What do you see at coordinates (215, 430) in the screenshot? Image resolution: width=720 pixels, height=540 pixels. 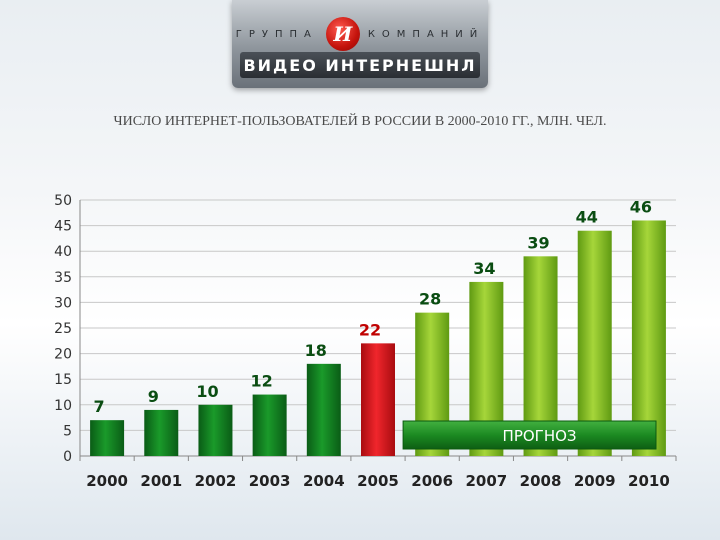 I see `bar-2002` at bounding box center [215, 430].